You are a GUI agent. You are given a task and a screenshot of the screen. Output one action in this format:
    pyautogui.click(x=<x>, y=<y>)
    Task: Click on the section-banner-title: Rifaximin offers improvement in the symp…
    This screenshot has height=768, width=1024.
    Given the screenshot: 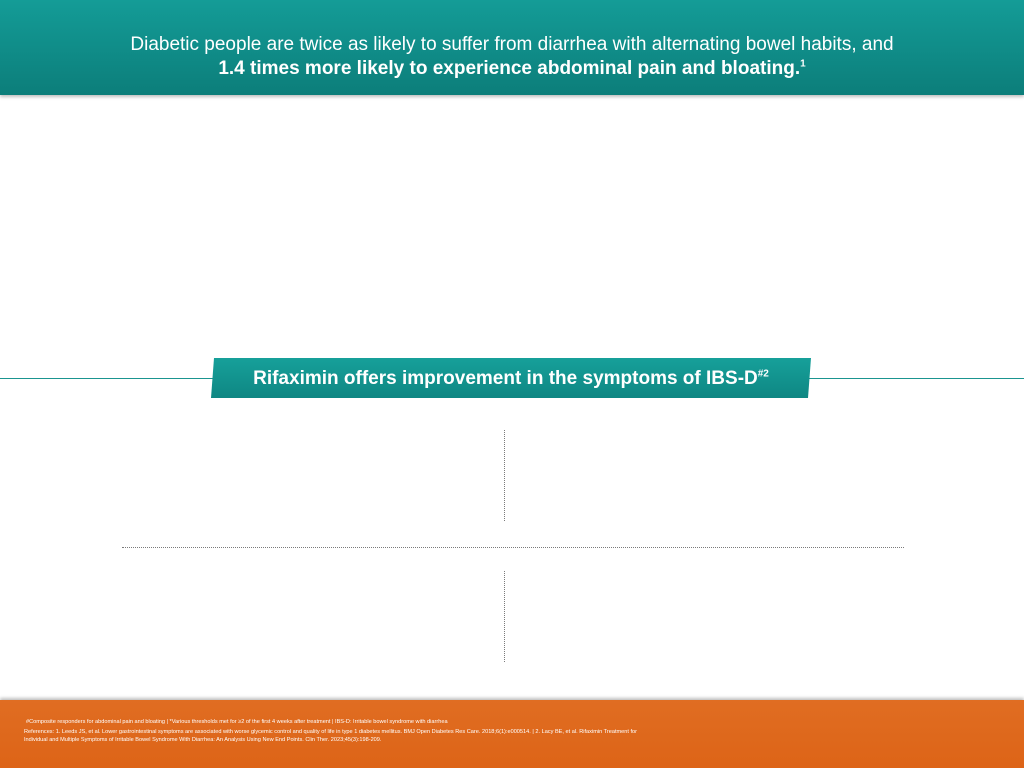 What is the action you would take?
    pyautogui.click(x=511, y=379)
    